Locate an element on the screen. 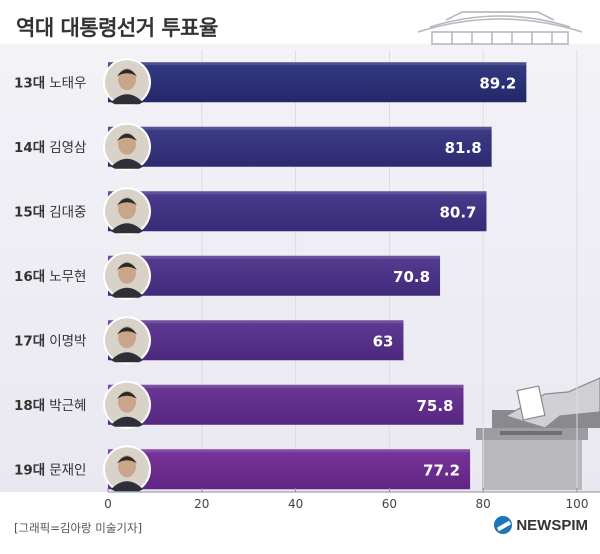 The width and height of the screenshot is (600, 554). x-tick-label: 0 is located at coordinates (108, 504).